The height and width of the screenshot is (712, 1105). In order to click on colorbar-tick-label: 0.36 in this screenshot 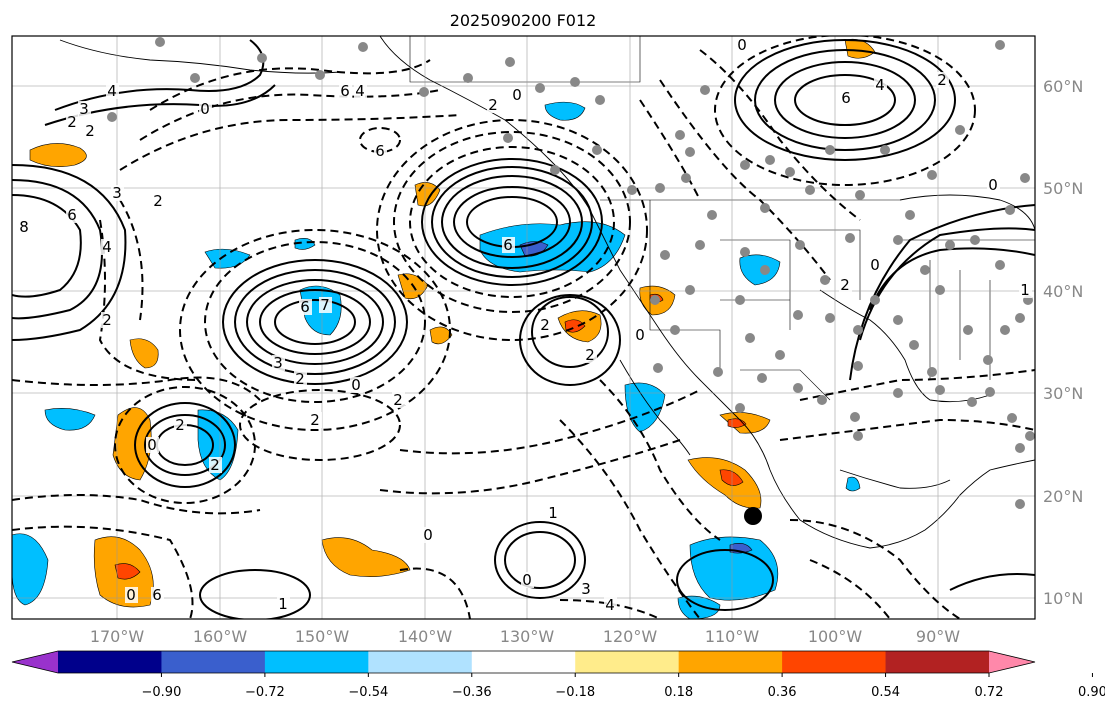, I will do `click(782, 692)`.